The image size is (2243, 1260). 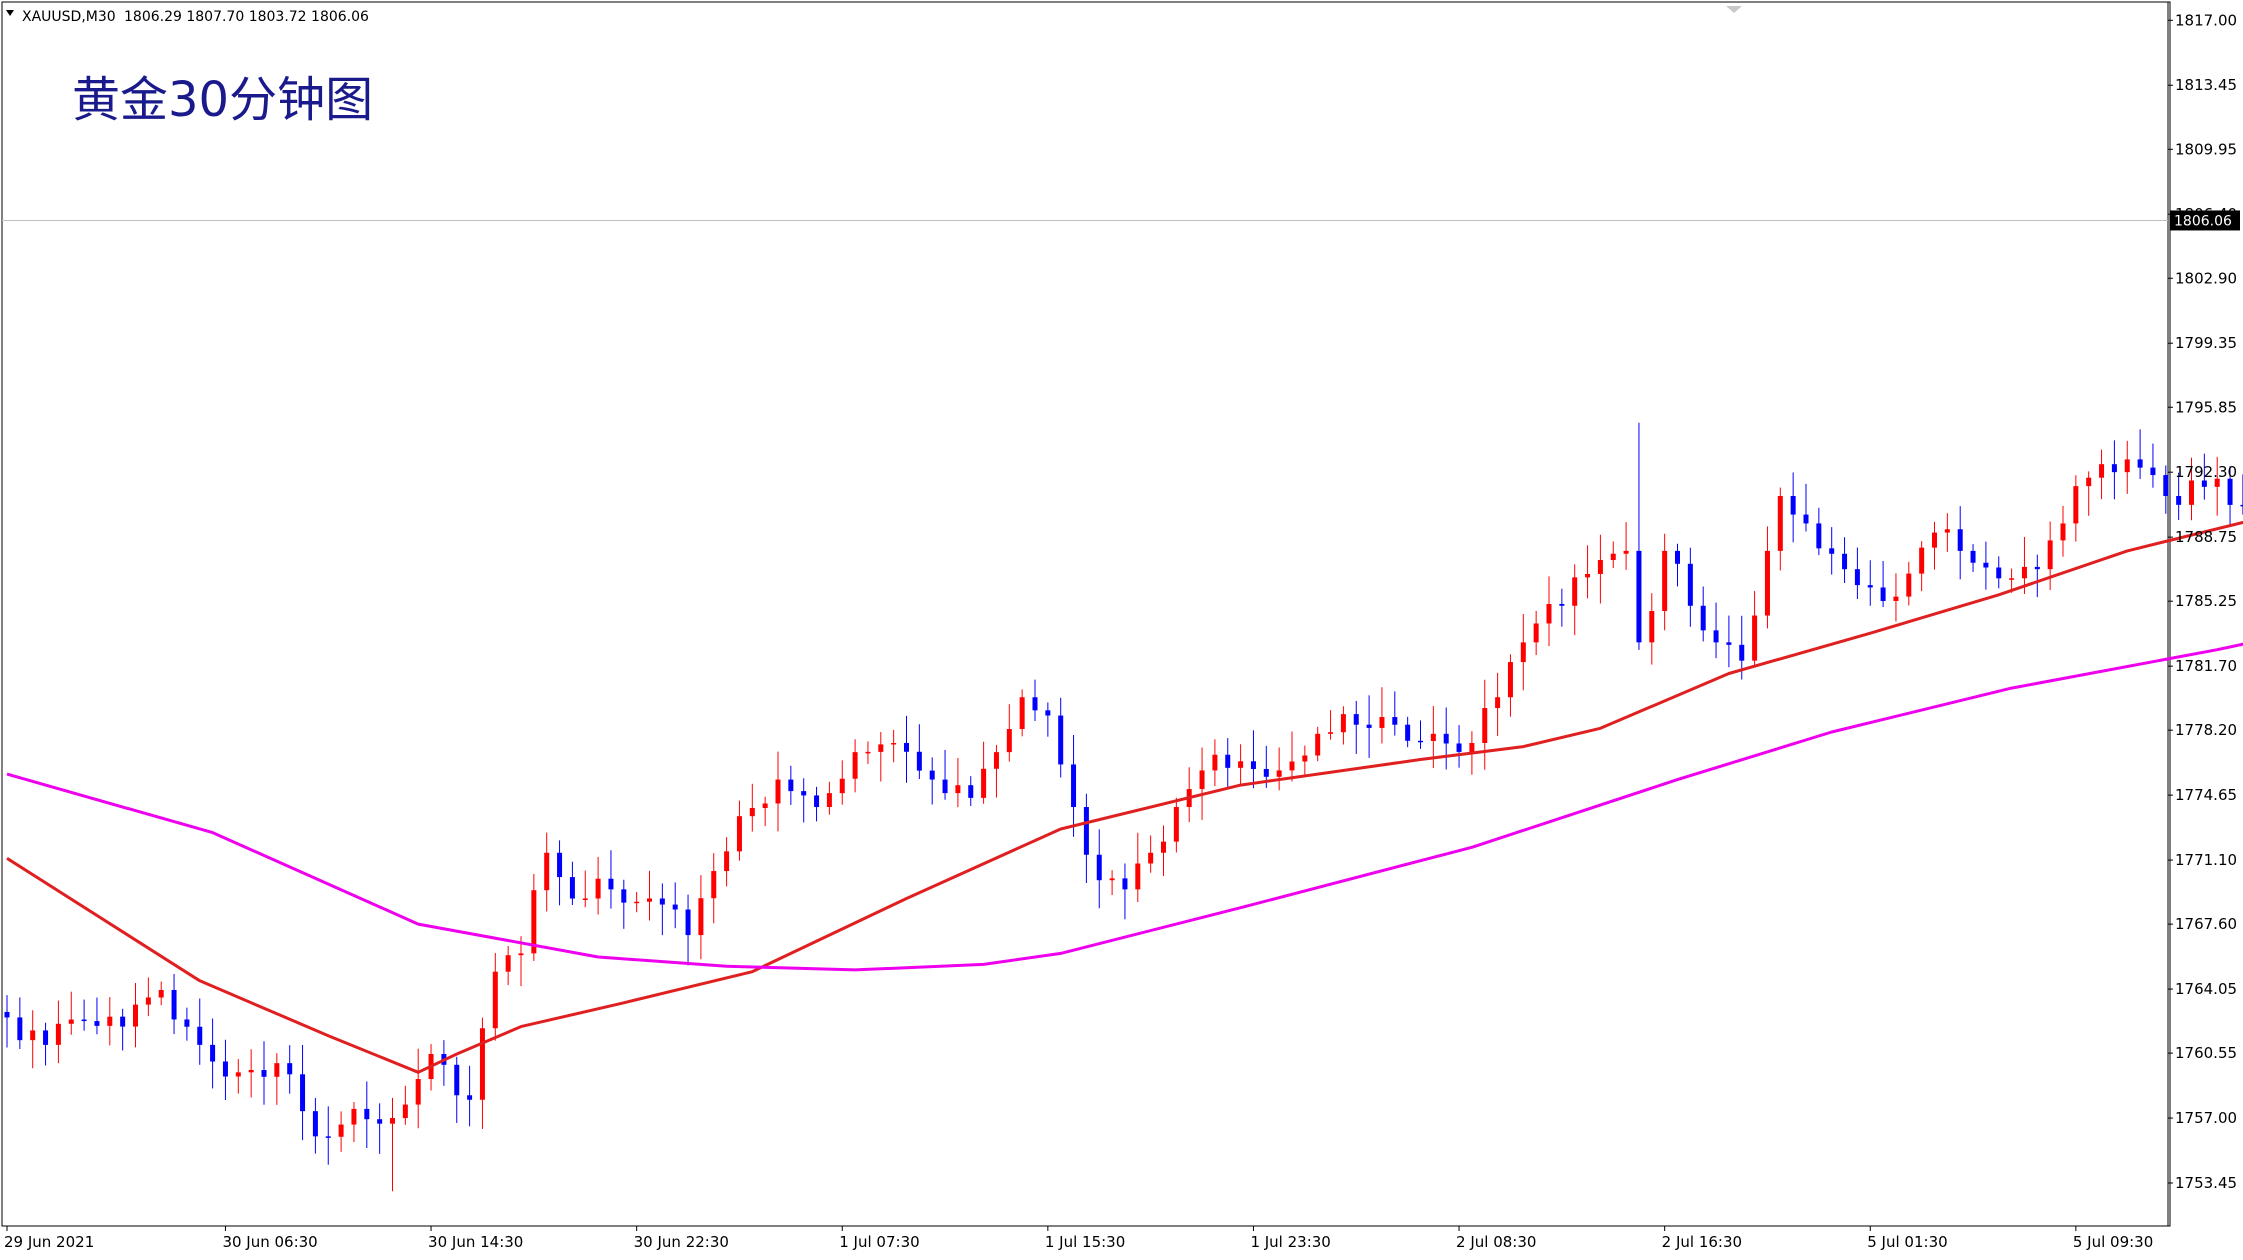 What do you see at coordinates (2206, 924) in the screenshot?
I see `y-tick-label: 1767.60` at bounding box center [2206, 924].